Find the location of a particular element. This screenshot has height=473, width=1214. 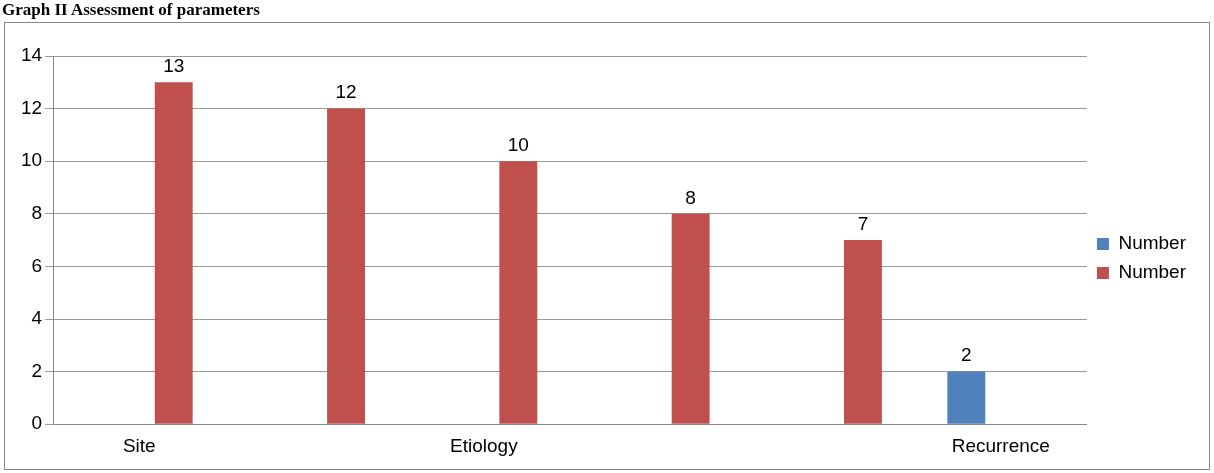

y-tick-label: 10 is located at coordinates (31, 160).